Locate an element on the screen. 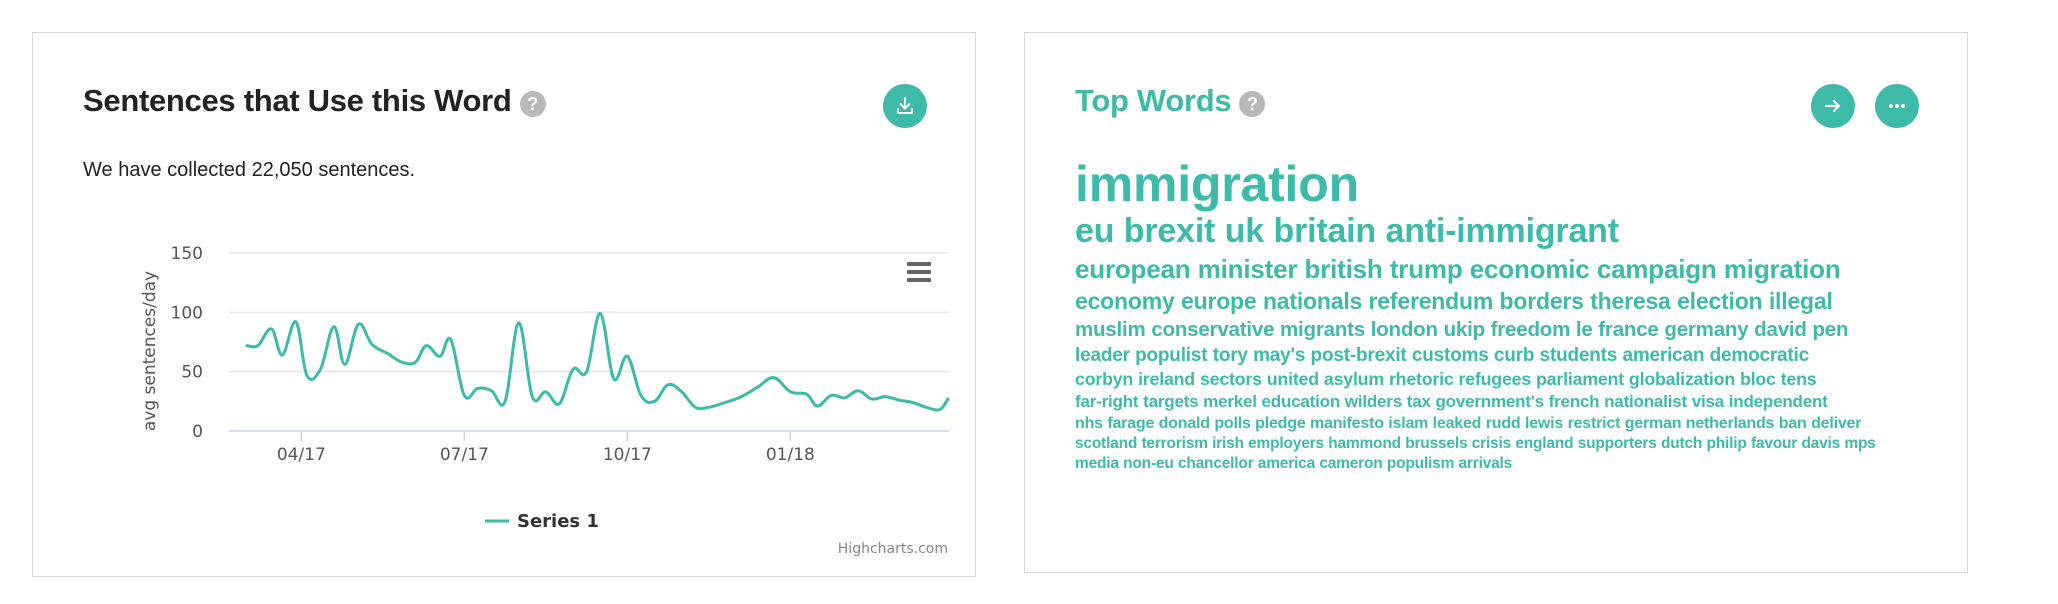 The width and height of the screenshot is (2058, 604). download-button is located at coordinates (905, 106).